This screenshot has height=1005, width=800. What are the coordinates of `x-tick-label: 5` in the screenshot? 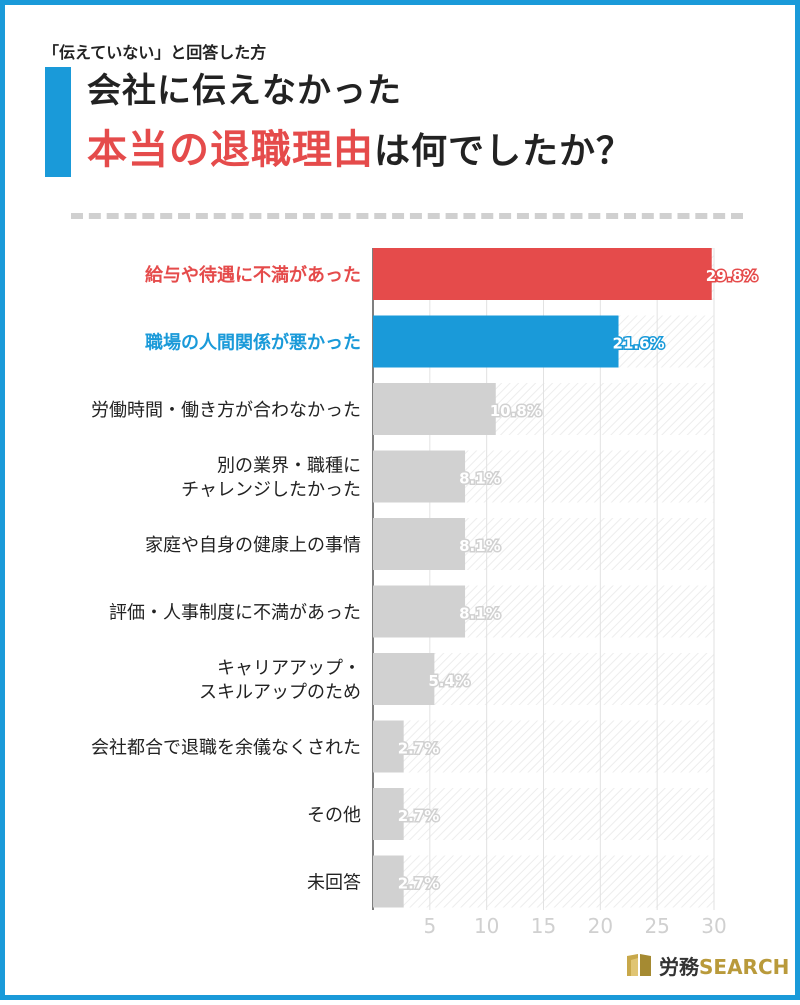 It's located at (429, 926).